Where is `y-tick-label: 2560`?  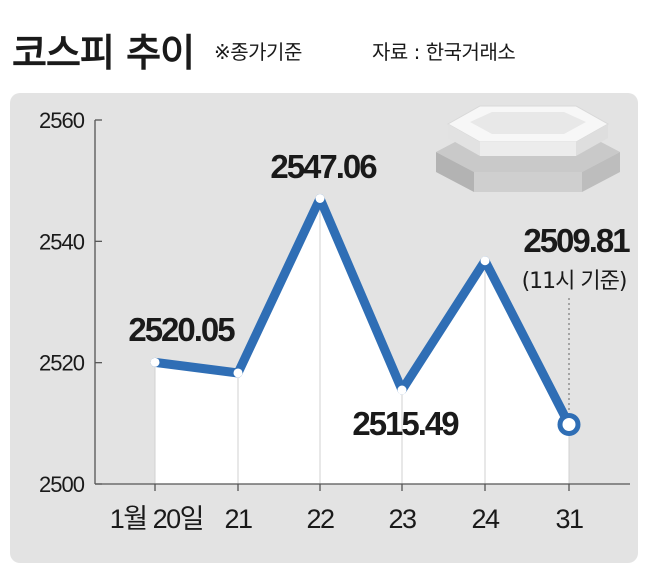
y-tick-label: 2560 is located at coordinates (62, 120).